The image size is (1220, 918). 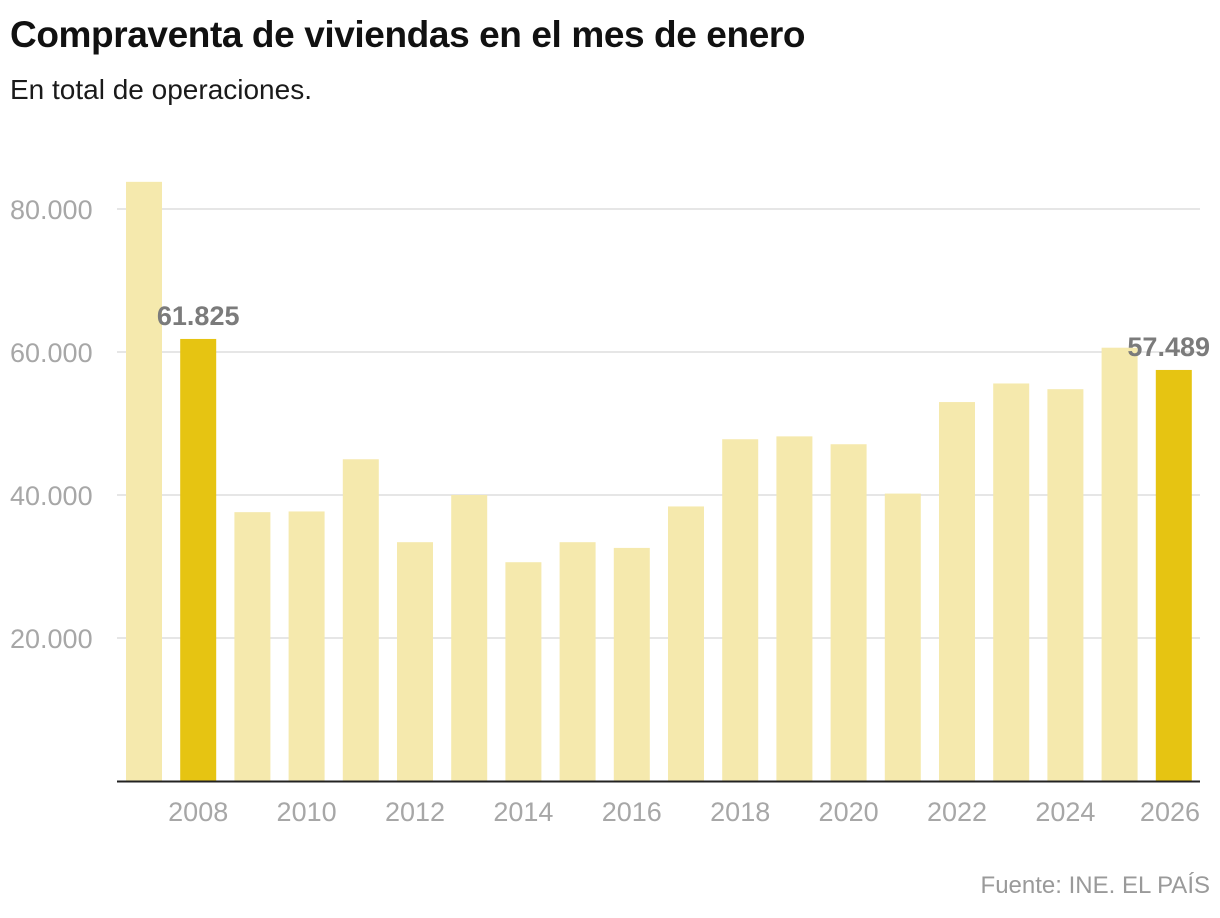 What do you see at coordinates (469, 638) in the screenshot?
I see `bar-2013` at bounding box center [469, 638].